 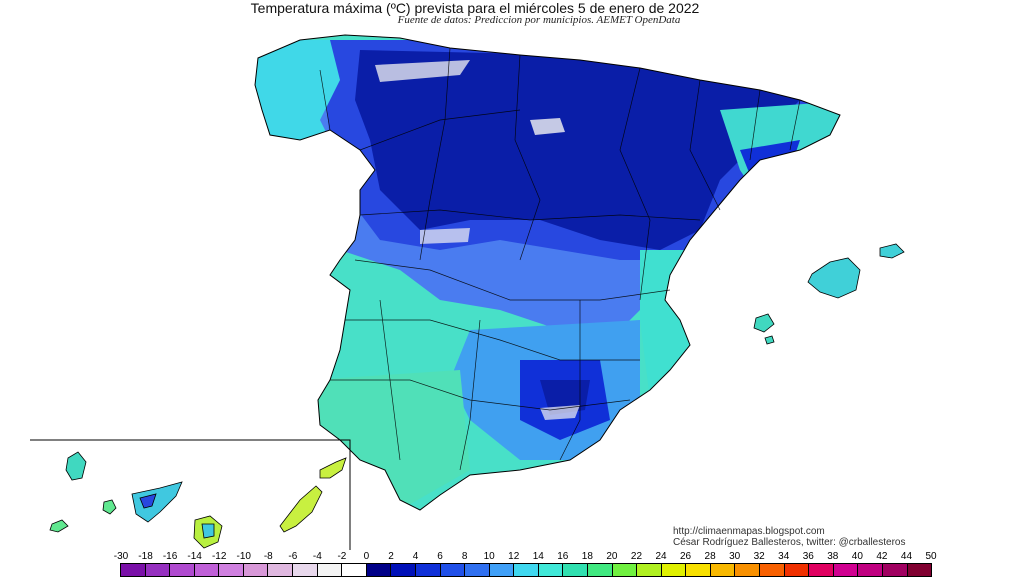 What do you see at coordinates (759, 556) in the screenshot?
I see `legend-label: 32` at bounding box center [759, 556].